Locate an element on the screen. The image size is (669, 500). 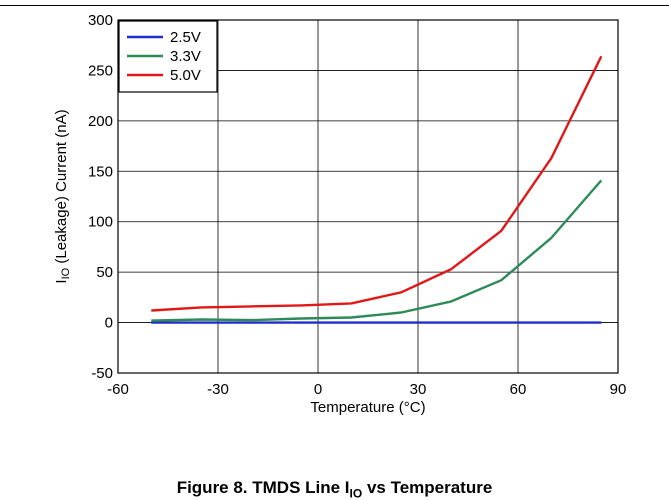
figure-caption: Figure 8. TMDS Line IIO vs Temperature is located at coordinates (334, 489).